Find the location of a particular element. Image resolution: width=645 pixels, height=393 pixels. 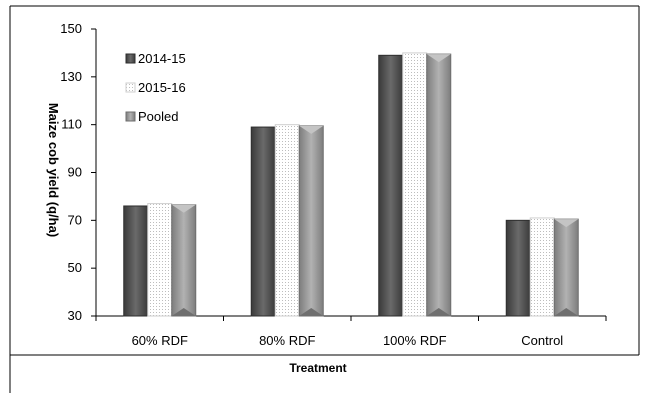

legend-label: 2015-16 is located at coordinates (162, 87).